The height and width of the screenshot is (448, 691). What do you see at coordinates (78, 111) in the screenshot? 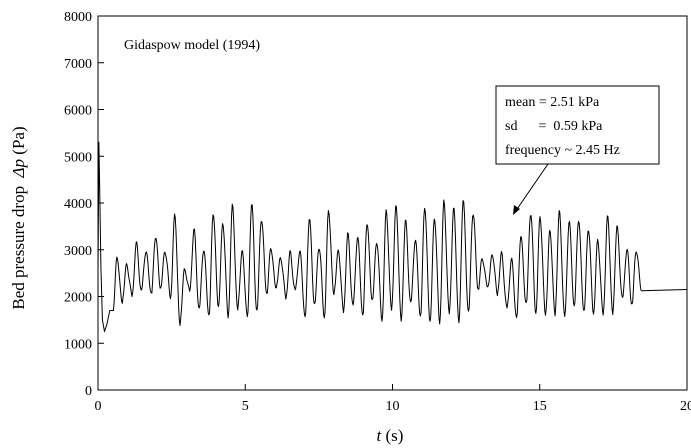
I see `y-tick-label: 6000` at bounding box center [78, 111].